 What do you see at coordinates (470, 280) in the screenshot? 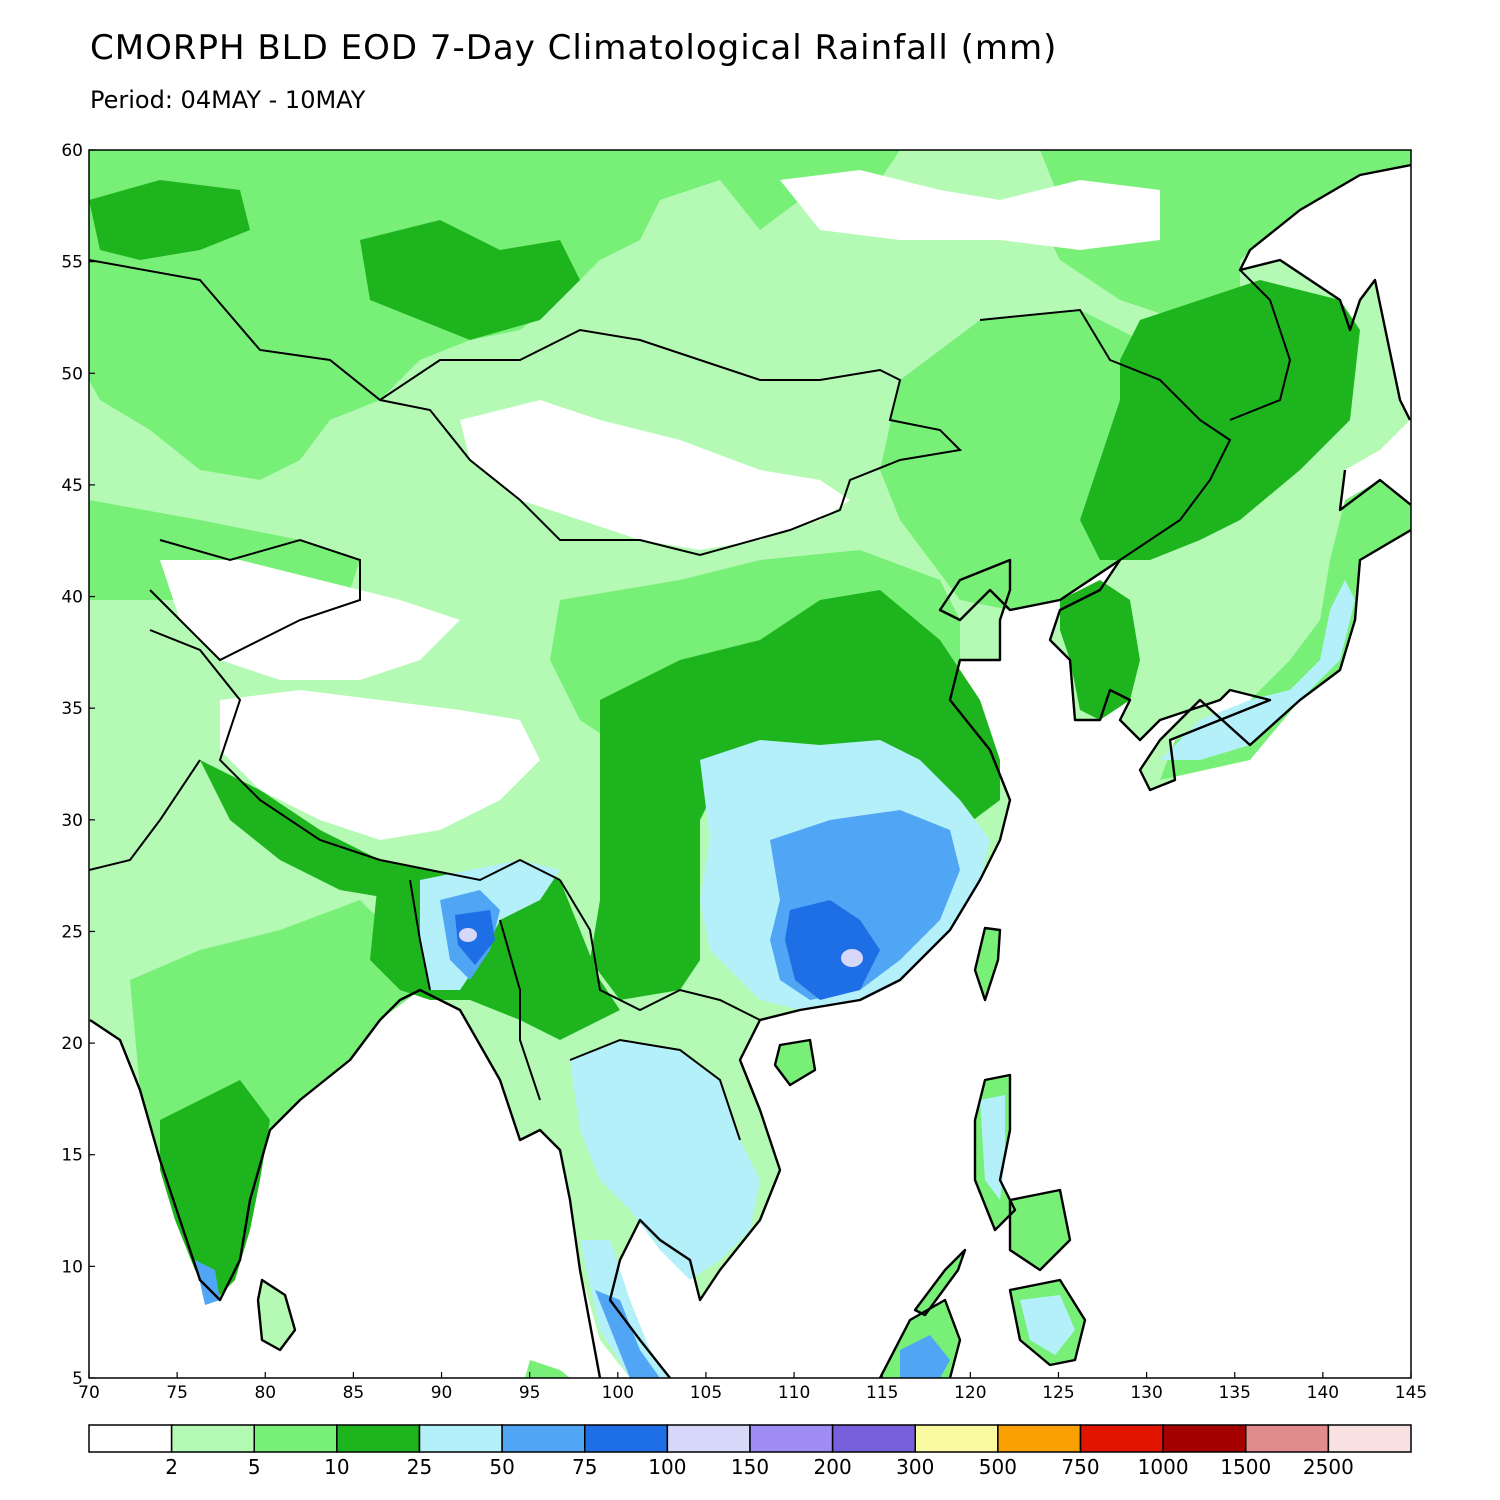
I see `rain-10-25-siberia` at bounding box center [470, 280].